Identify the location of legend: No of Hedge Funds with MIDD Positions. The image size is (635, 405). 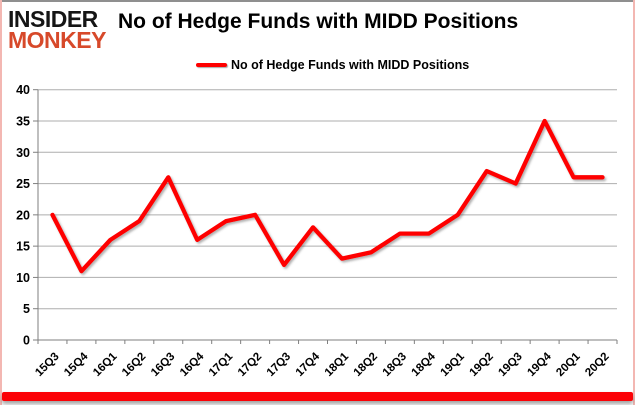
(332, 65).